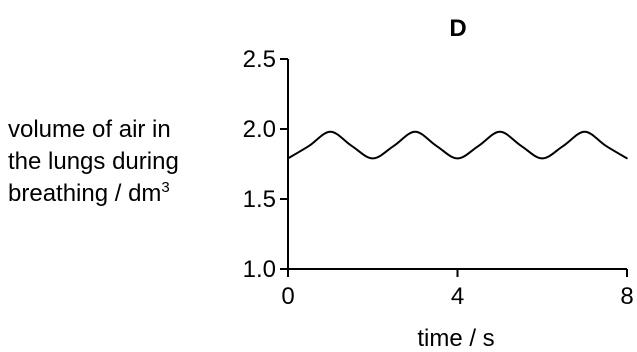 This screenshot has width=637, height=352. Describe the element at coordinates (89, 129) in the screenshot. I see `y-axis-title-line-1: volume of air in` at that location.